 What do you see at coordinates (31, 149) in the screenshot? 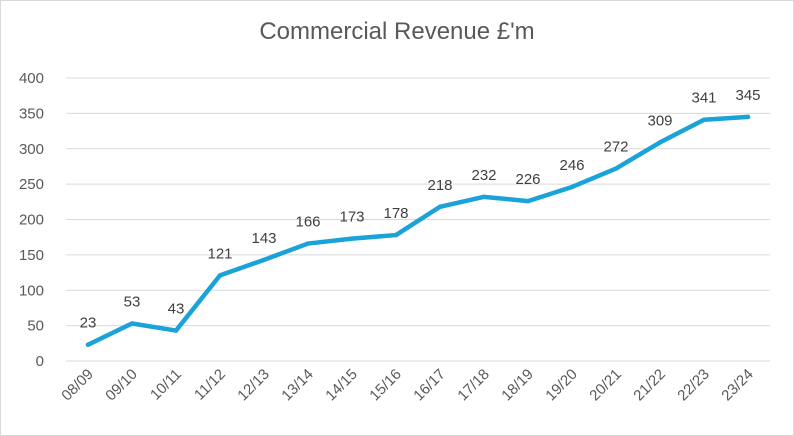
I see `y-tick-label: 300` at bounding box center [31, 149].